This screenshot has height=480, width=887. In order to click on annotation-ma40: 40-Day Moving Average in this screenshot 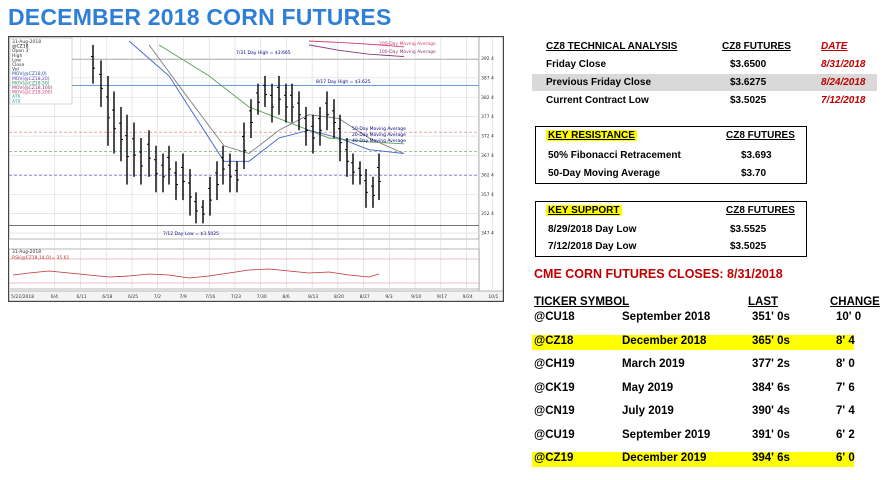, I will do `click(379, 141)`.